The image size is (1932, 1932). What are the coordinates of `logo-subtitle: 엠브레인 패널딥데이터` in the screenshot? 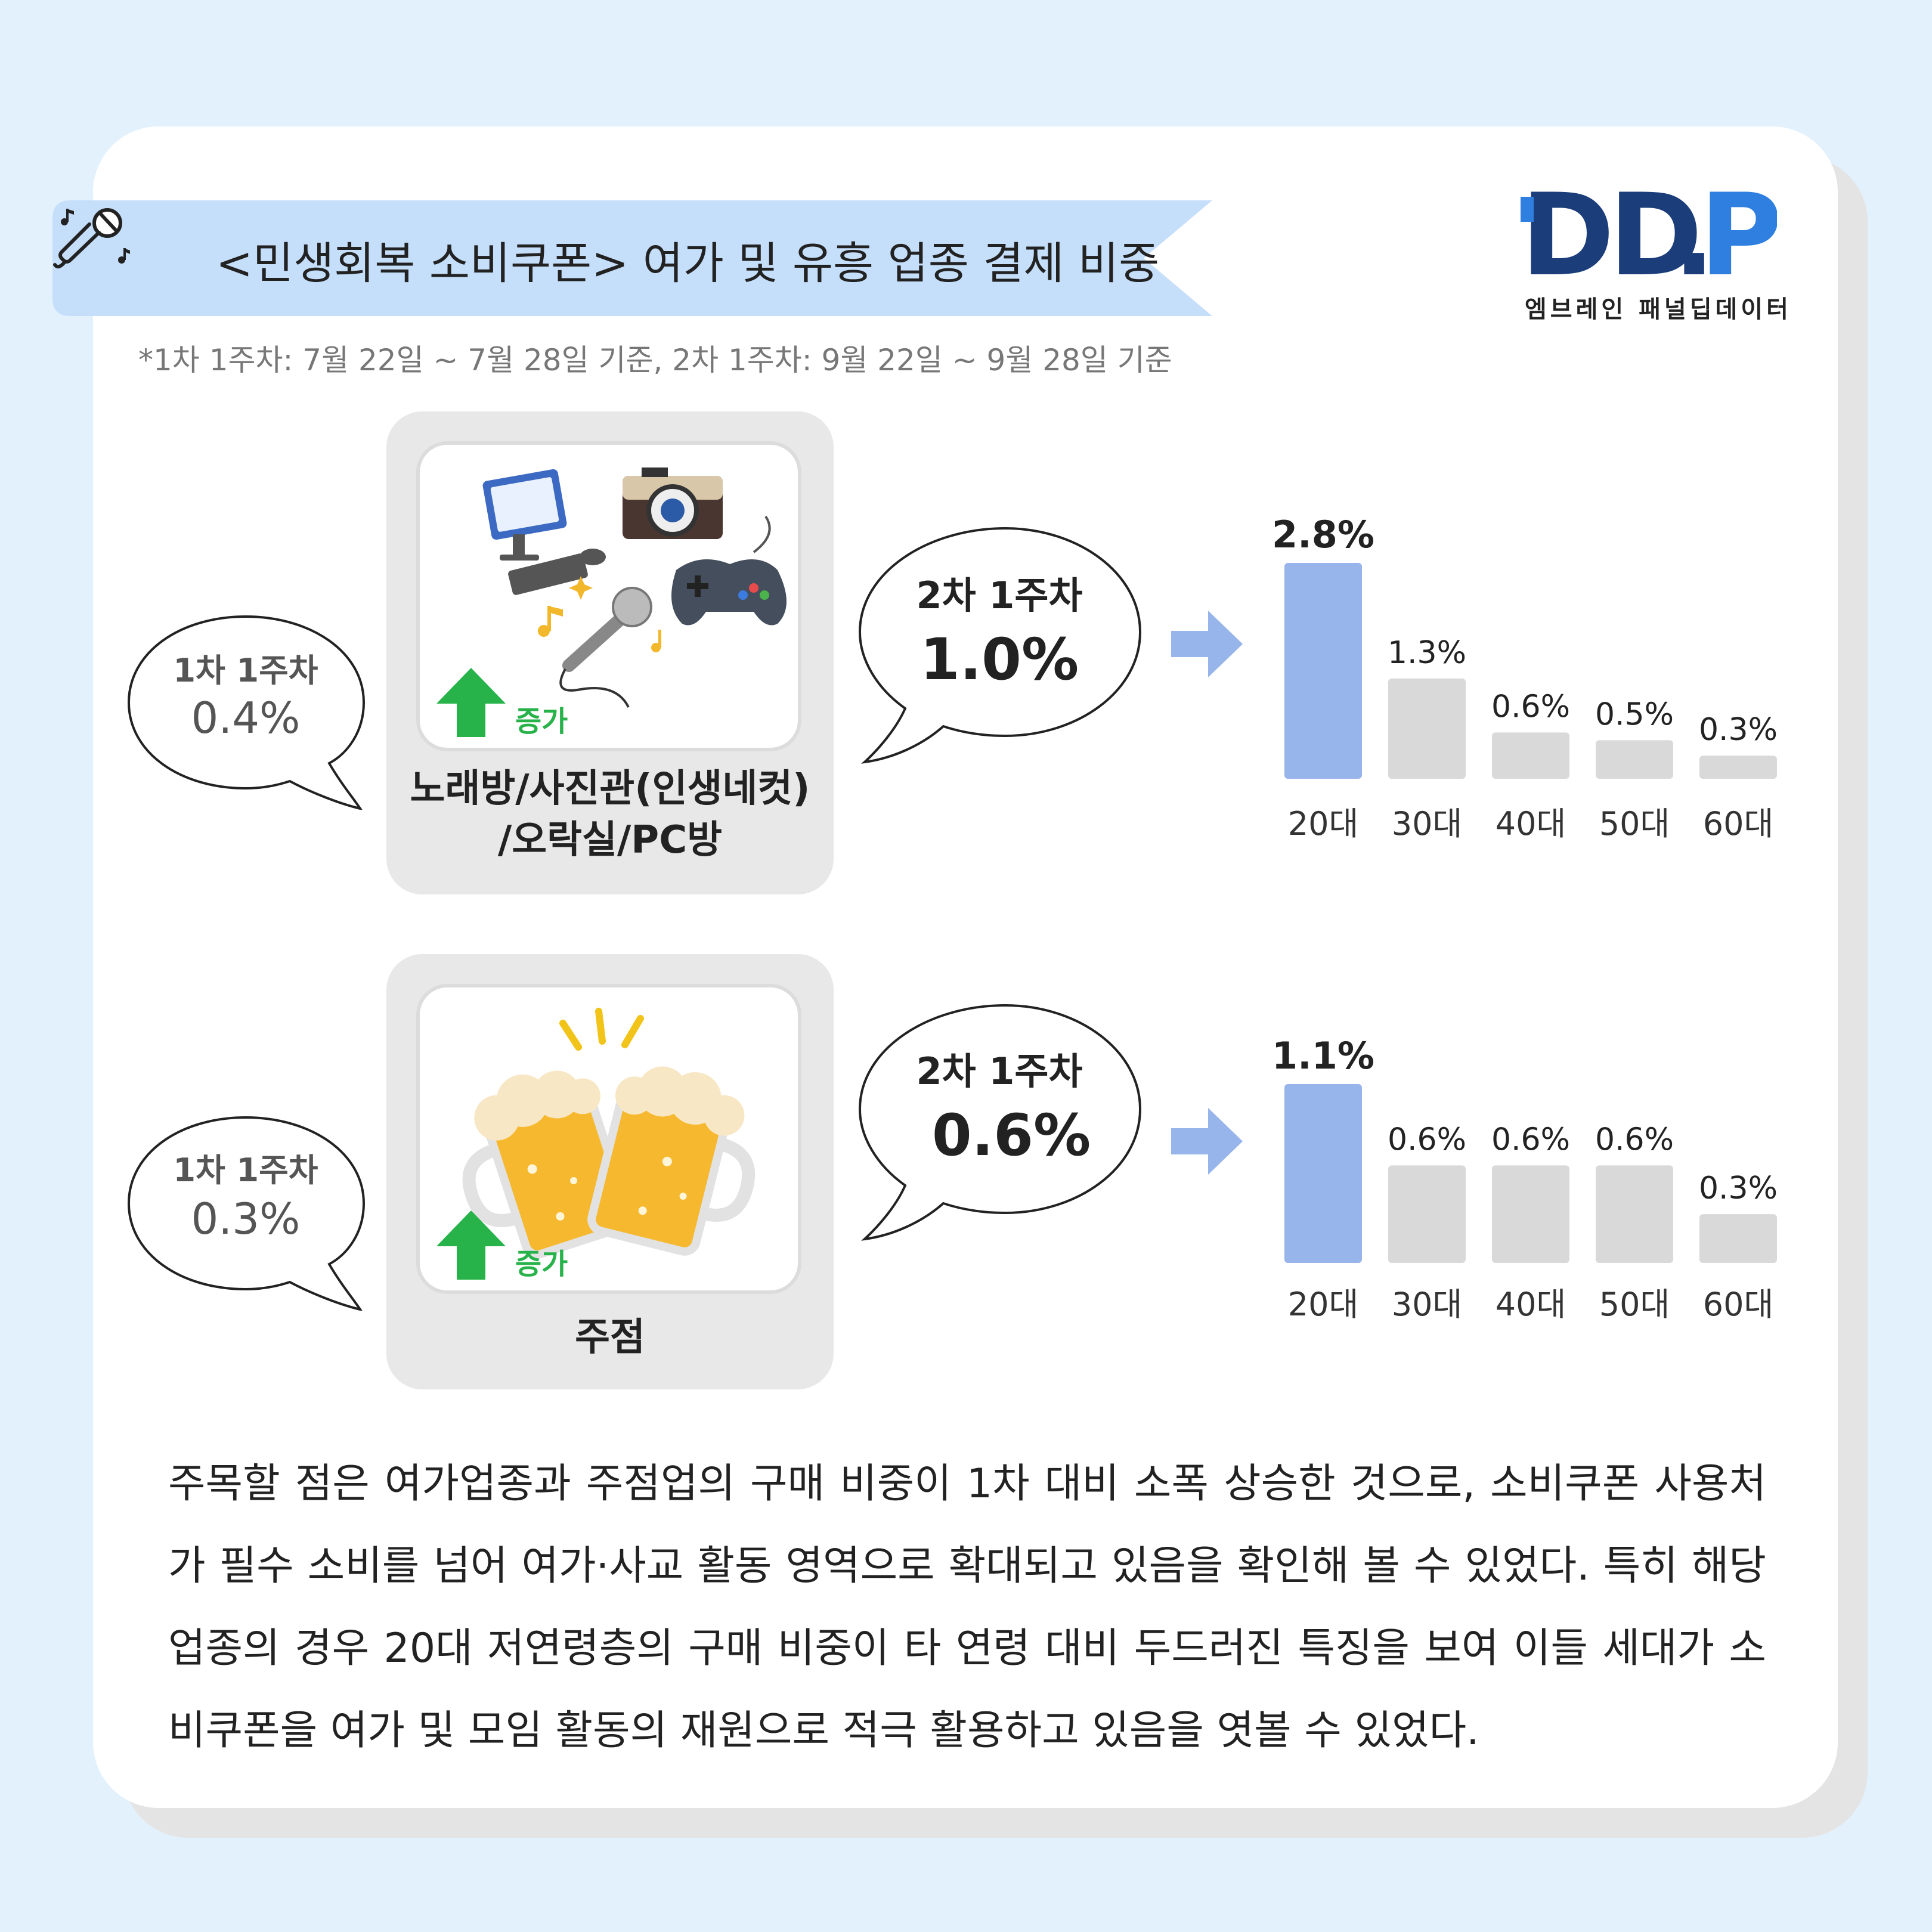 It's located at (1659, 309).